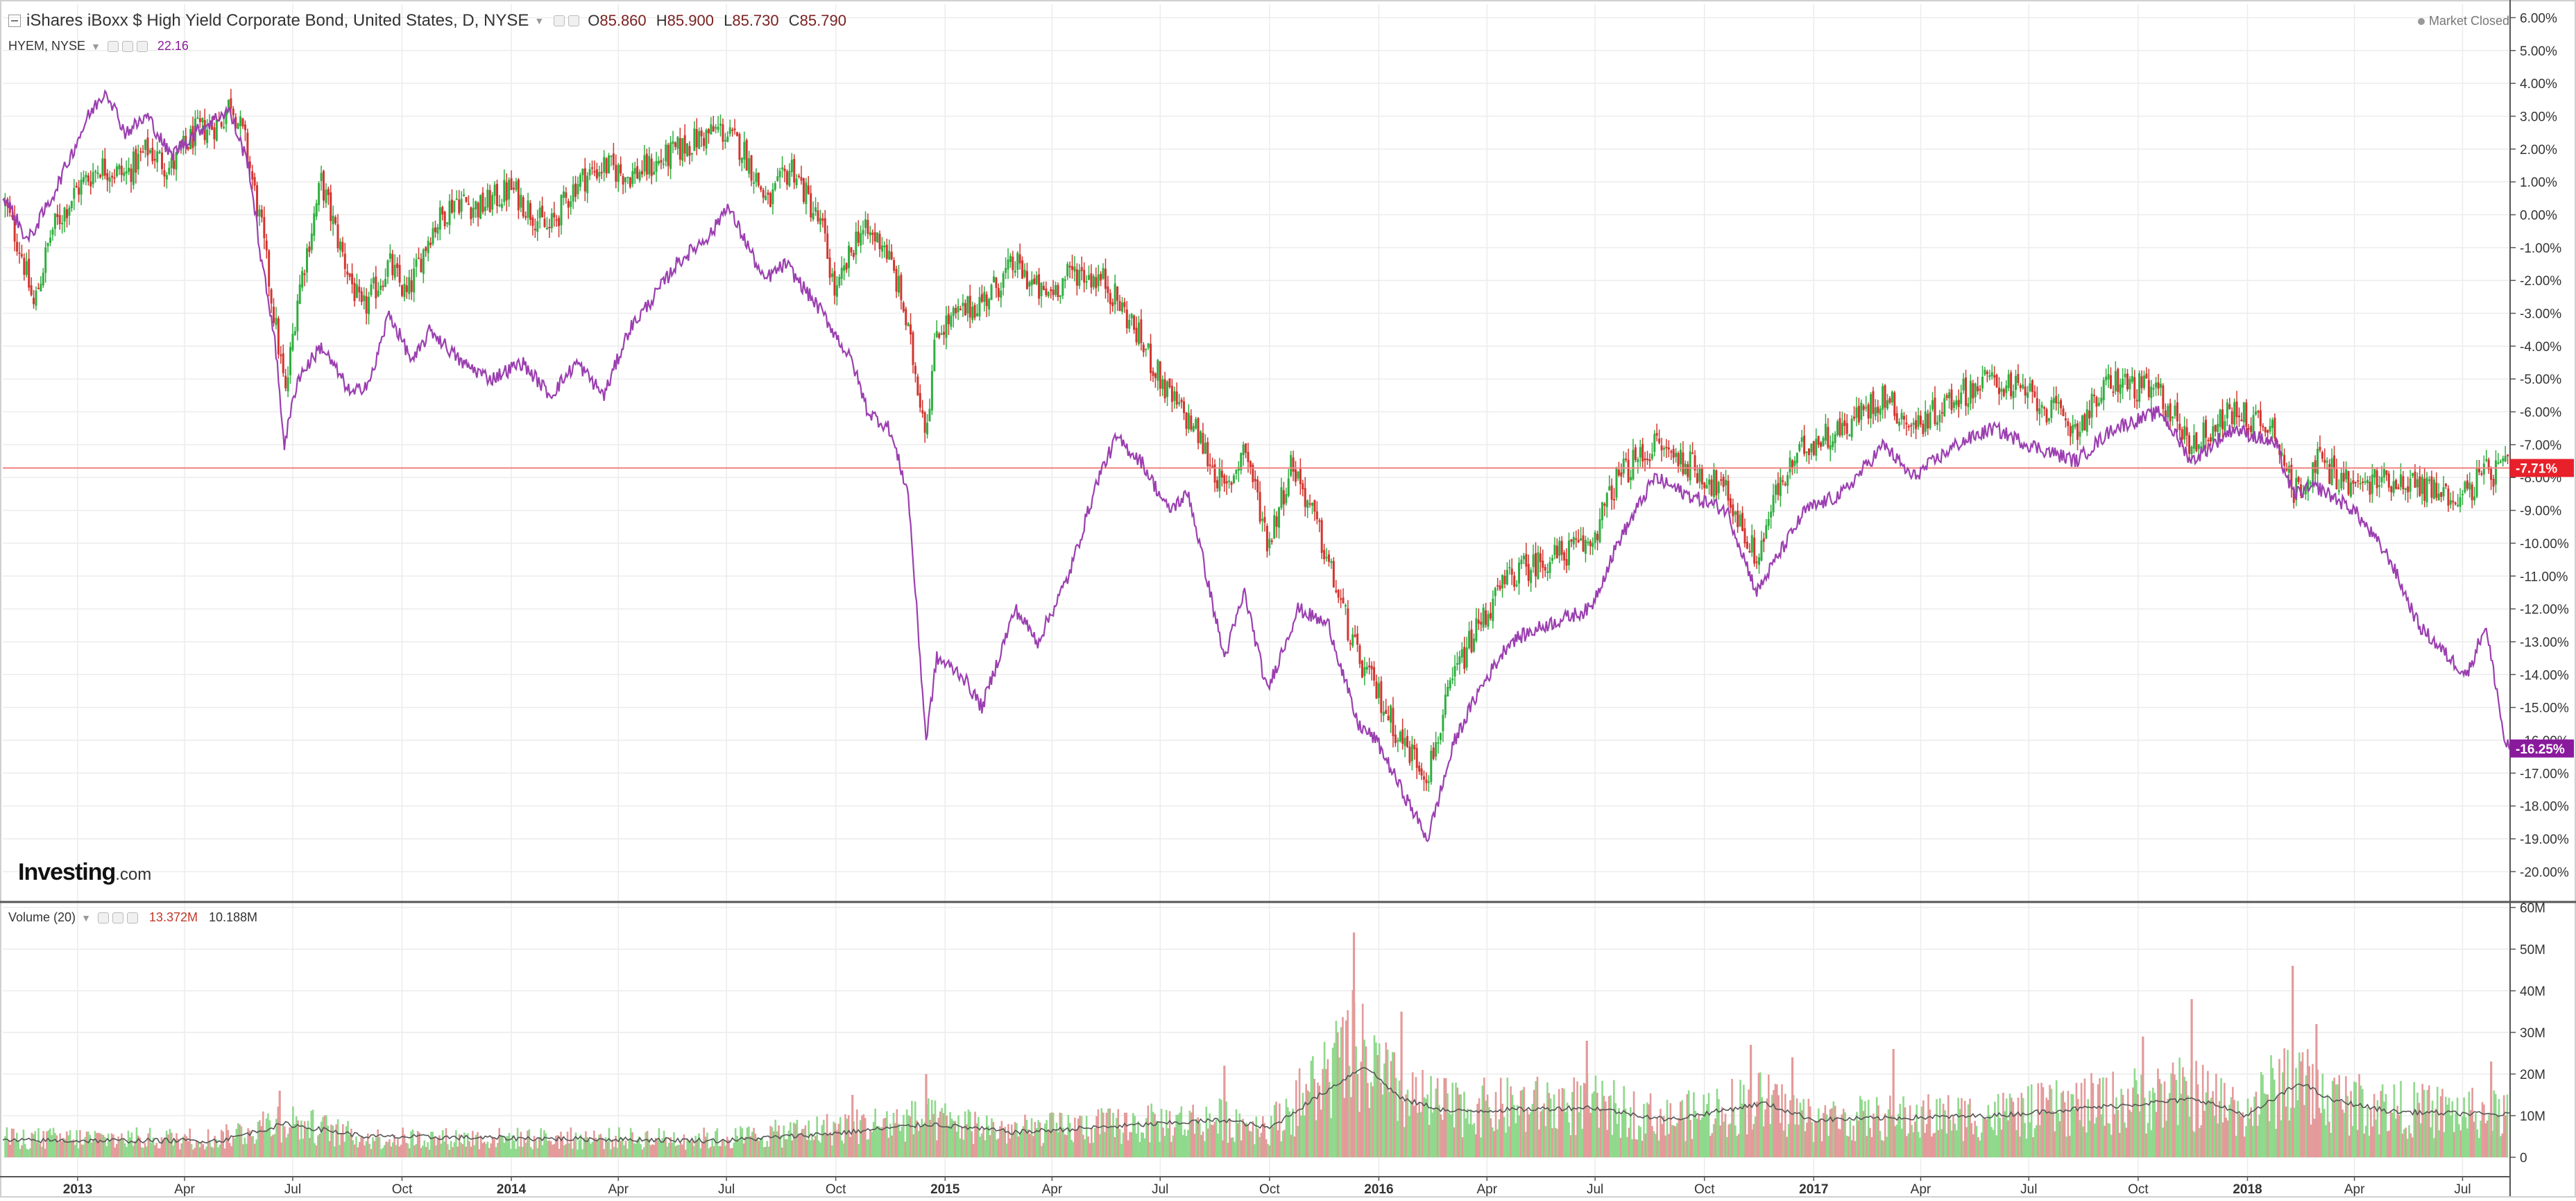 The width and height of the screenshot is (2576, 1201). Describe the element at coordinates (142, 46) in the screenshot. I see `compare-close-icon` at that location.